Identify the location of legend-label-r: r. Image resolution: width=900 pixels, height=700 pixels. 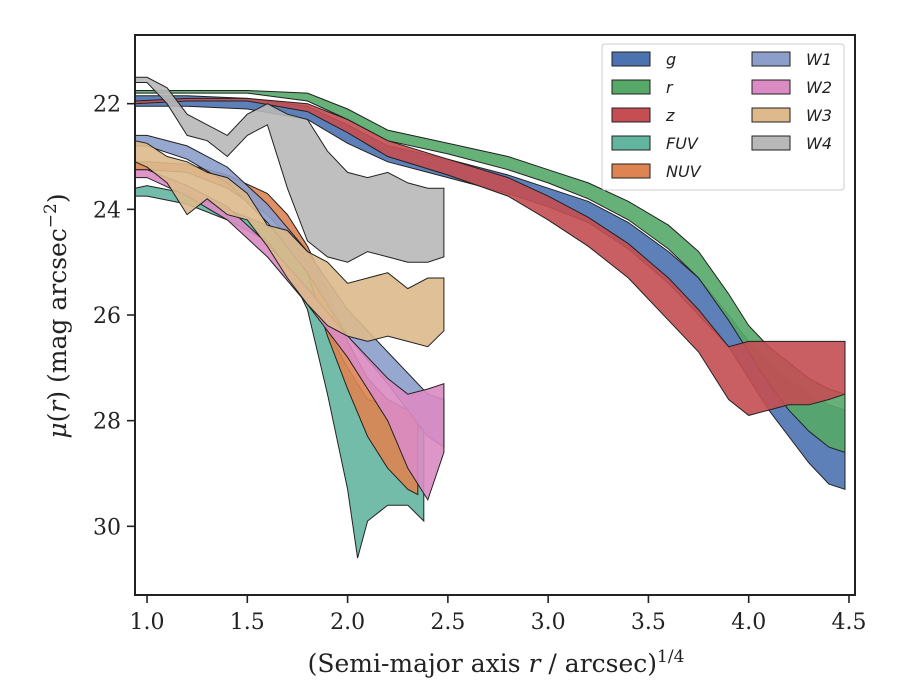
(670, 87).